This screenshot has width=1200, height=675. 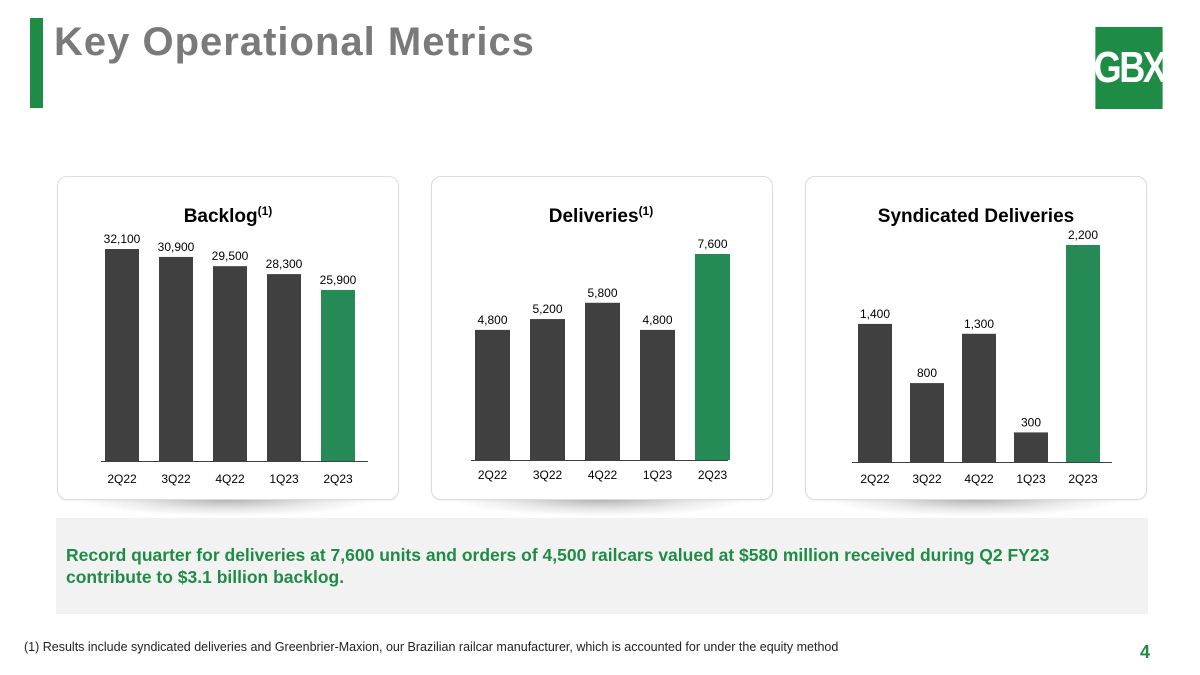 What do you see at coordinates (284, 264) in the screenshot?
I see `data-label-1q23: 28,300` at bounding box center [284, 264].